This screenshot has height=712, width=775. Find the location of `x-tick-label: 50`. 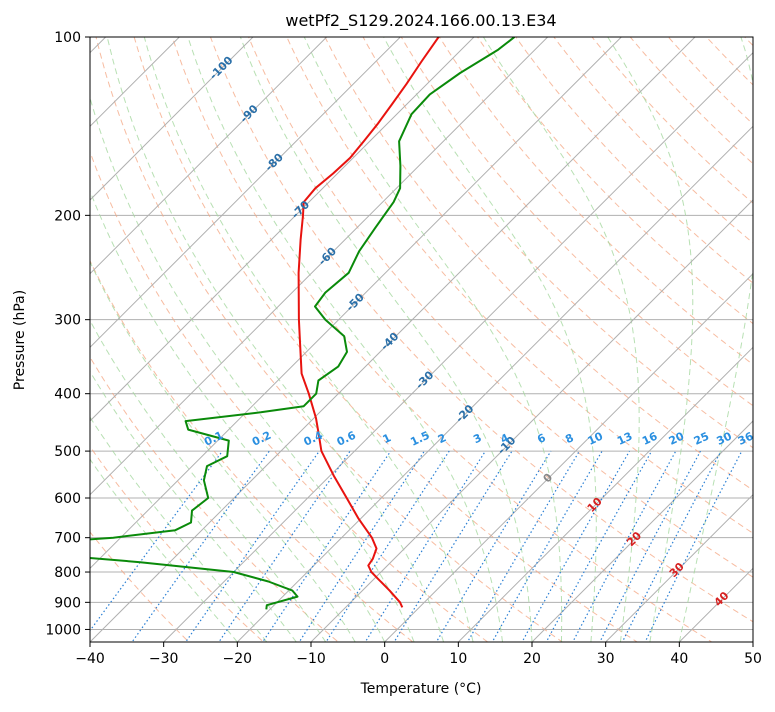

x-tick-label: 50 is located at coordinates (753, 659).